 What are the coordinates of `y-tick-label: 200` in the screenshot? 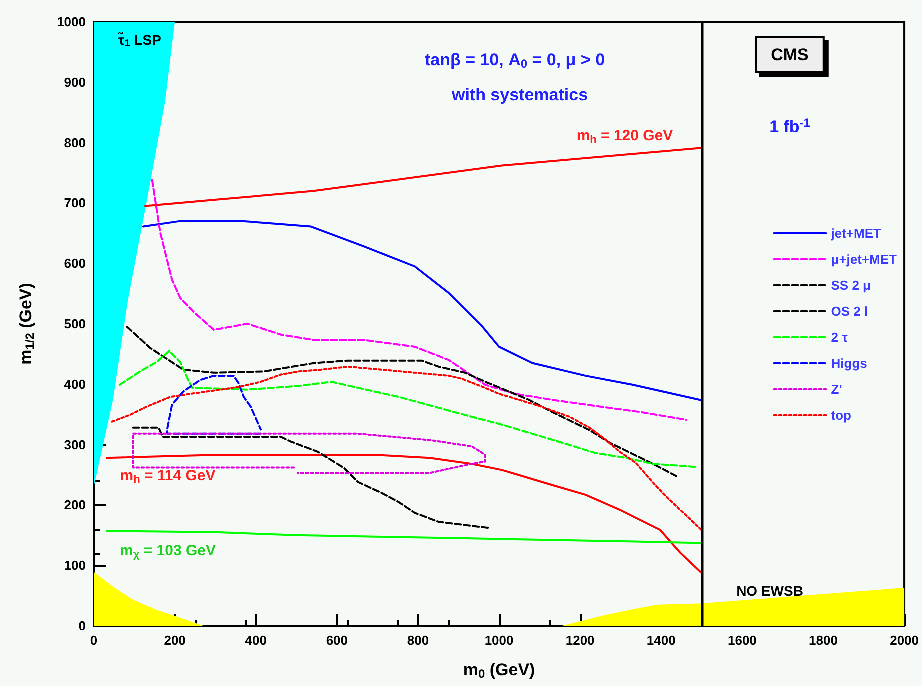 It's located at (75, 505).